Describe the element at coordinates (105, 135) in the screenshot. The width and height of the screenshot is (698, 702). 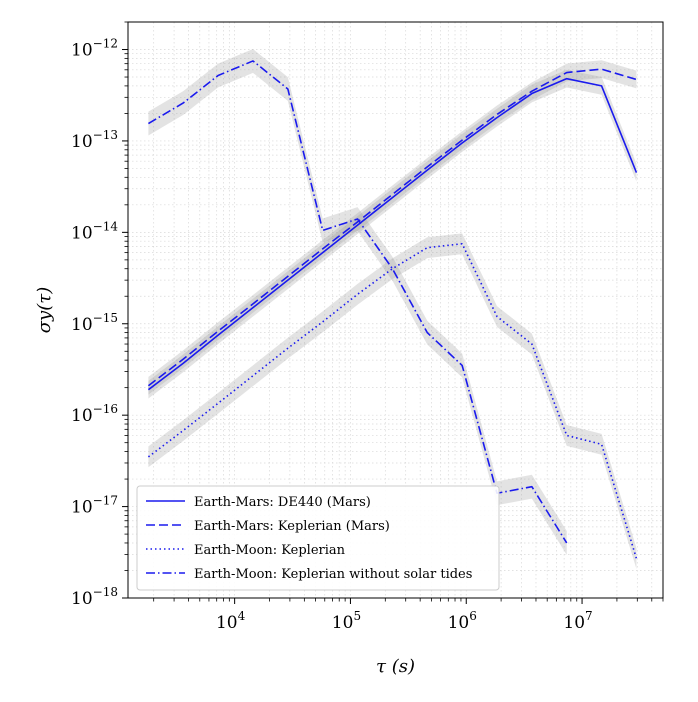
I see `y-tick-exponent: −13` at that location.